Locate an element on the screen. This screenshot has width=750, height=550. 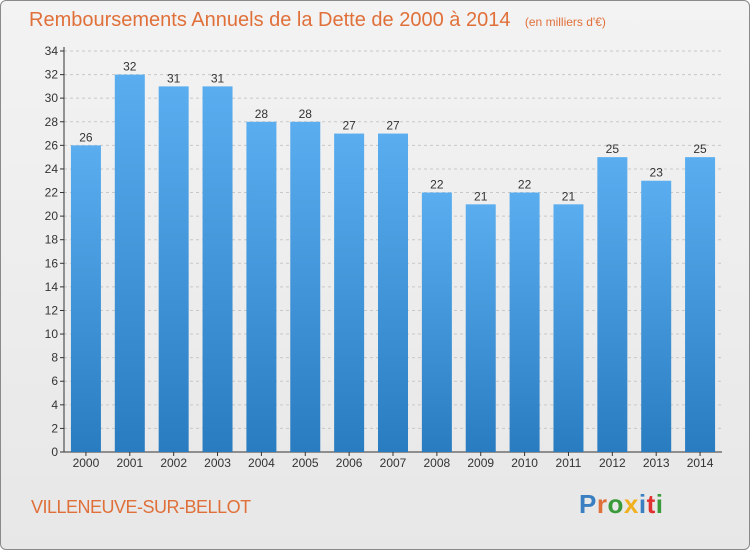
y-tick-label: 22 is located at coordinates (52, 193).